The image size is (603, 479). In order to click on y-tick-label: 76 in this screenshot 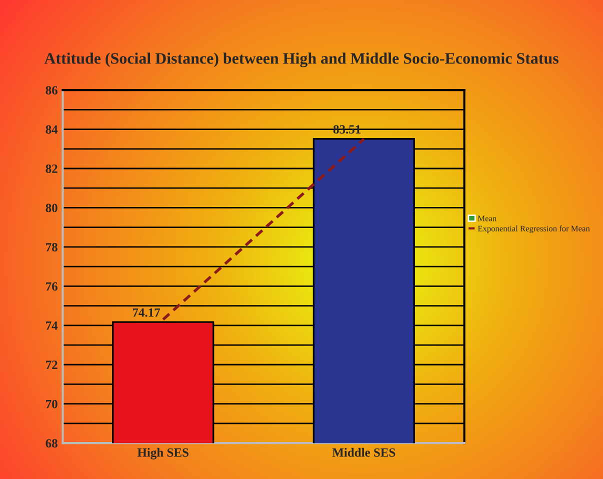, I will do `click(52, 286)`.